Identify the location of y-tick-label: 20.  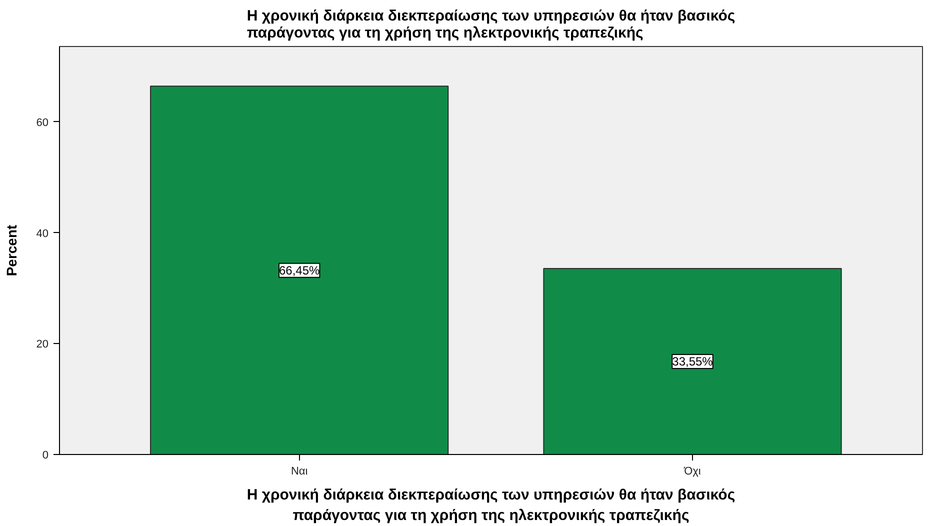
(42, 344).